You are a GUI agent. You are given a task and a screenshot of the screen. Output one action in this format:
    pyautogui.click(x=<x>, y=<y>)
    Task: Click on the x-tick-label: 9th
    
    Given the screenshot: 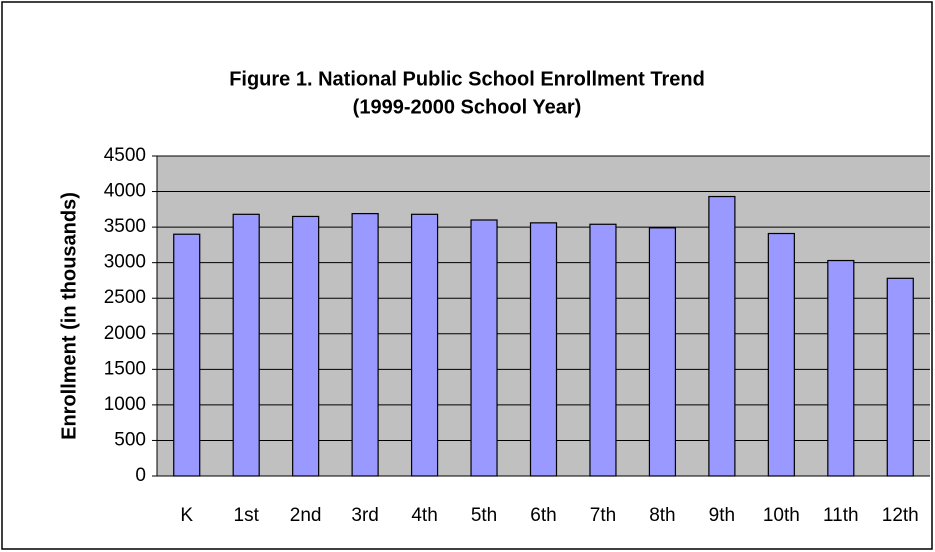 What is the action you would take?
    pyautogui.click(x=722, y=515)
    